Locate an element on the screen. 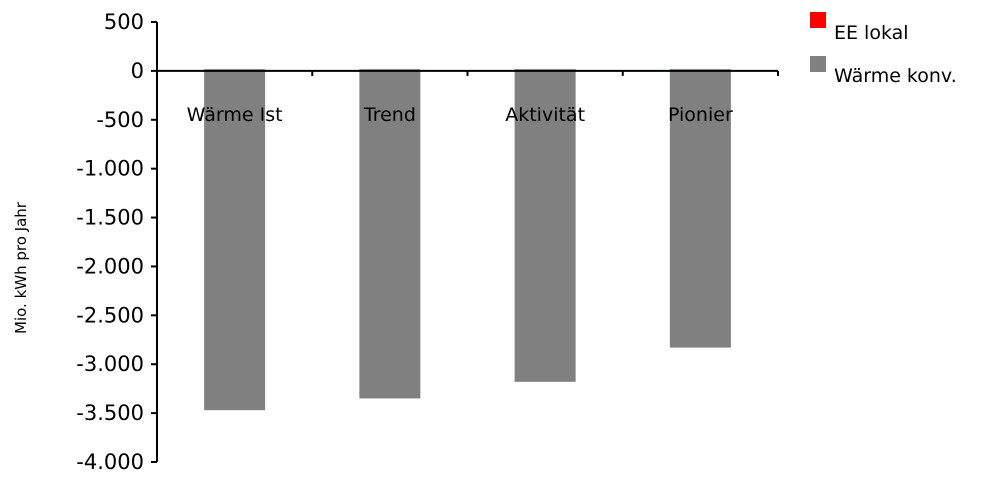  y-tick-label: -4.000 is located at coordinates (110, 462).